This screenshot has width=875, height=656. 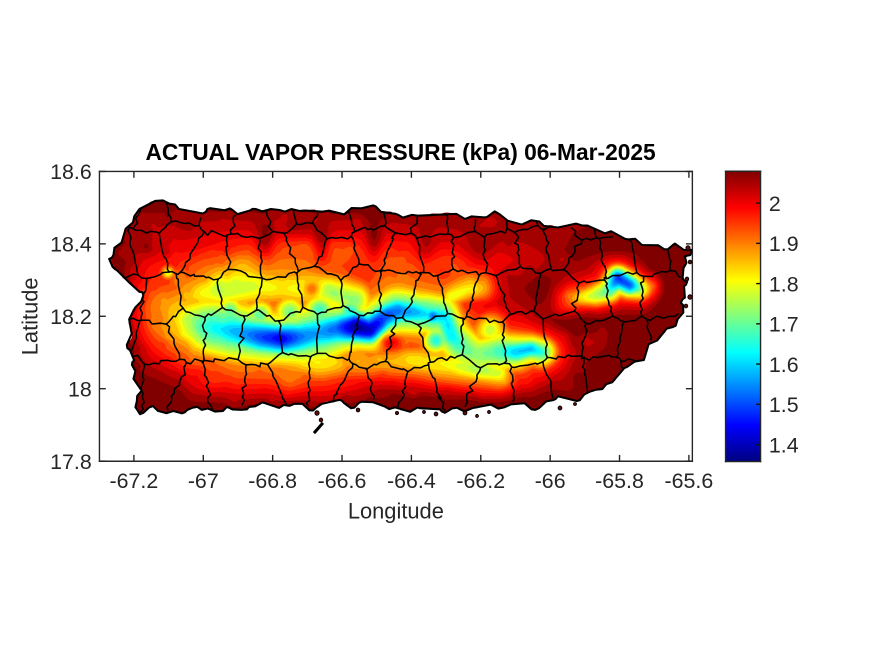 What do you see at coordinates (71, 462) in the screenshot?
I see `svg-text: 17.8` at bounding box center [71, 462].